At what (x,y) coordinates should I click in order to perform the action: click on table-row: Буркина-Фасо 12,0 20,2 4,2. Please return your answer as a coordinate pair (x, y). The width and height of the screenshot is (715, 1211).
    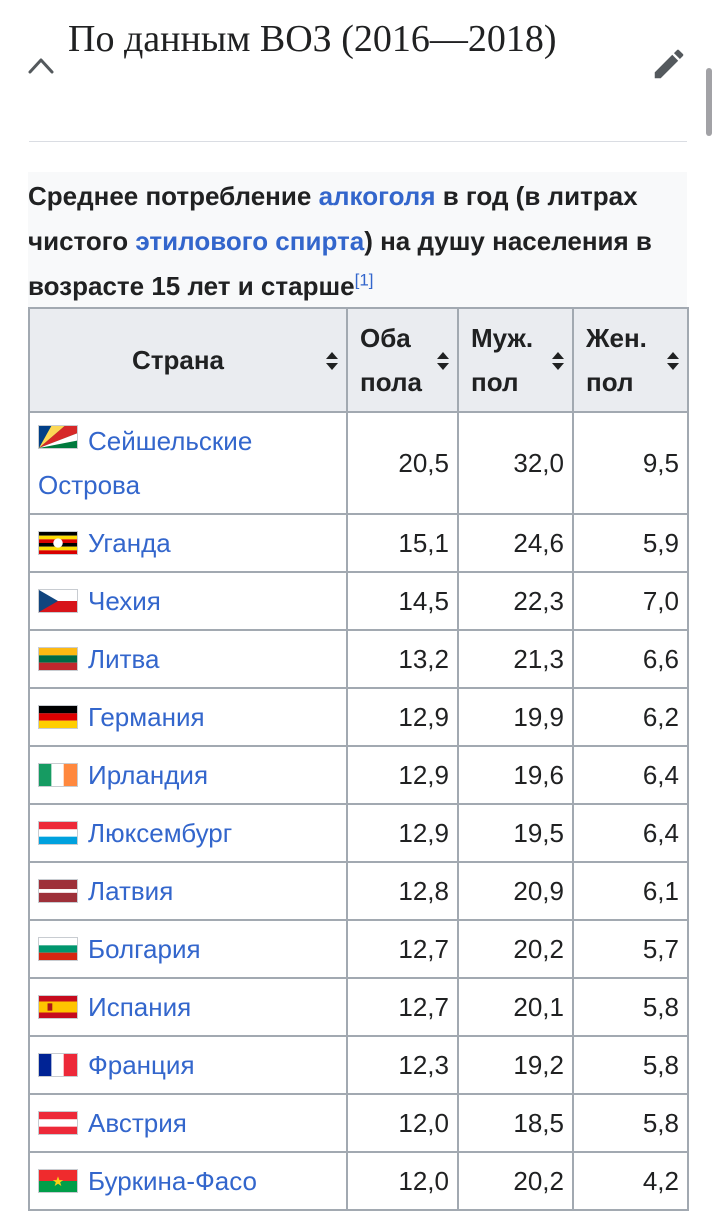
    Looking at the image, I should click on (358, 1181).